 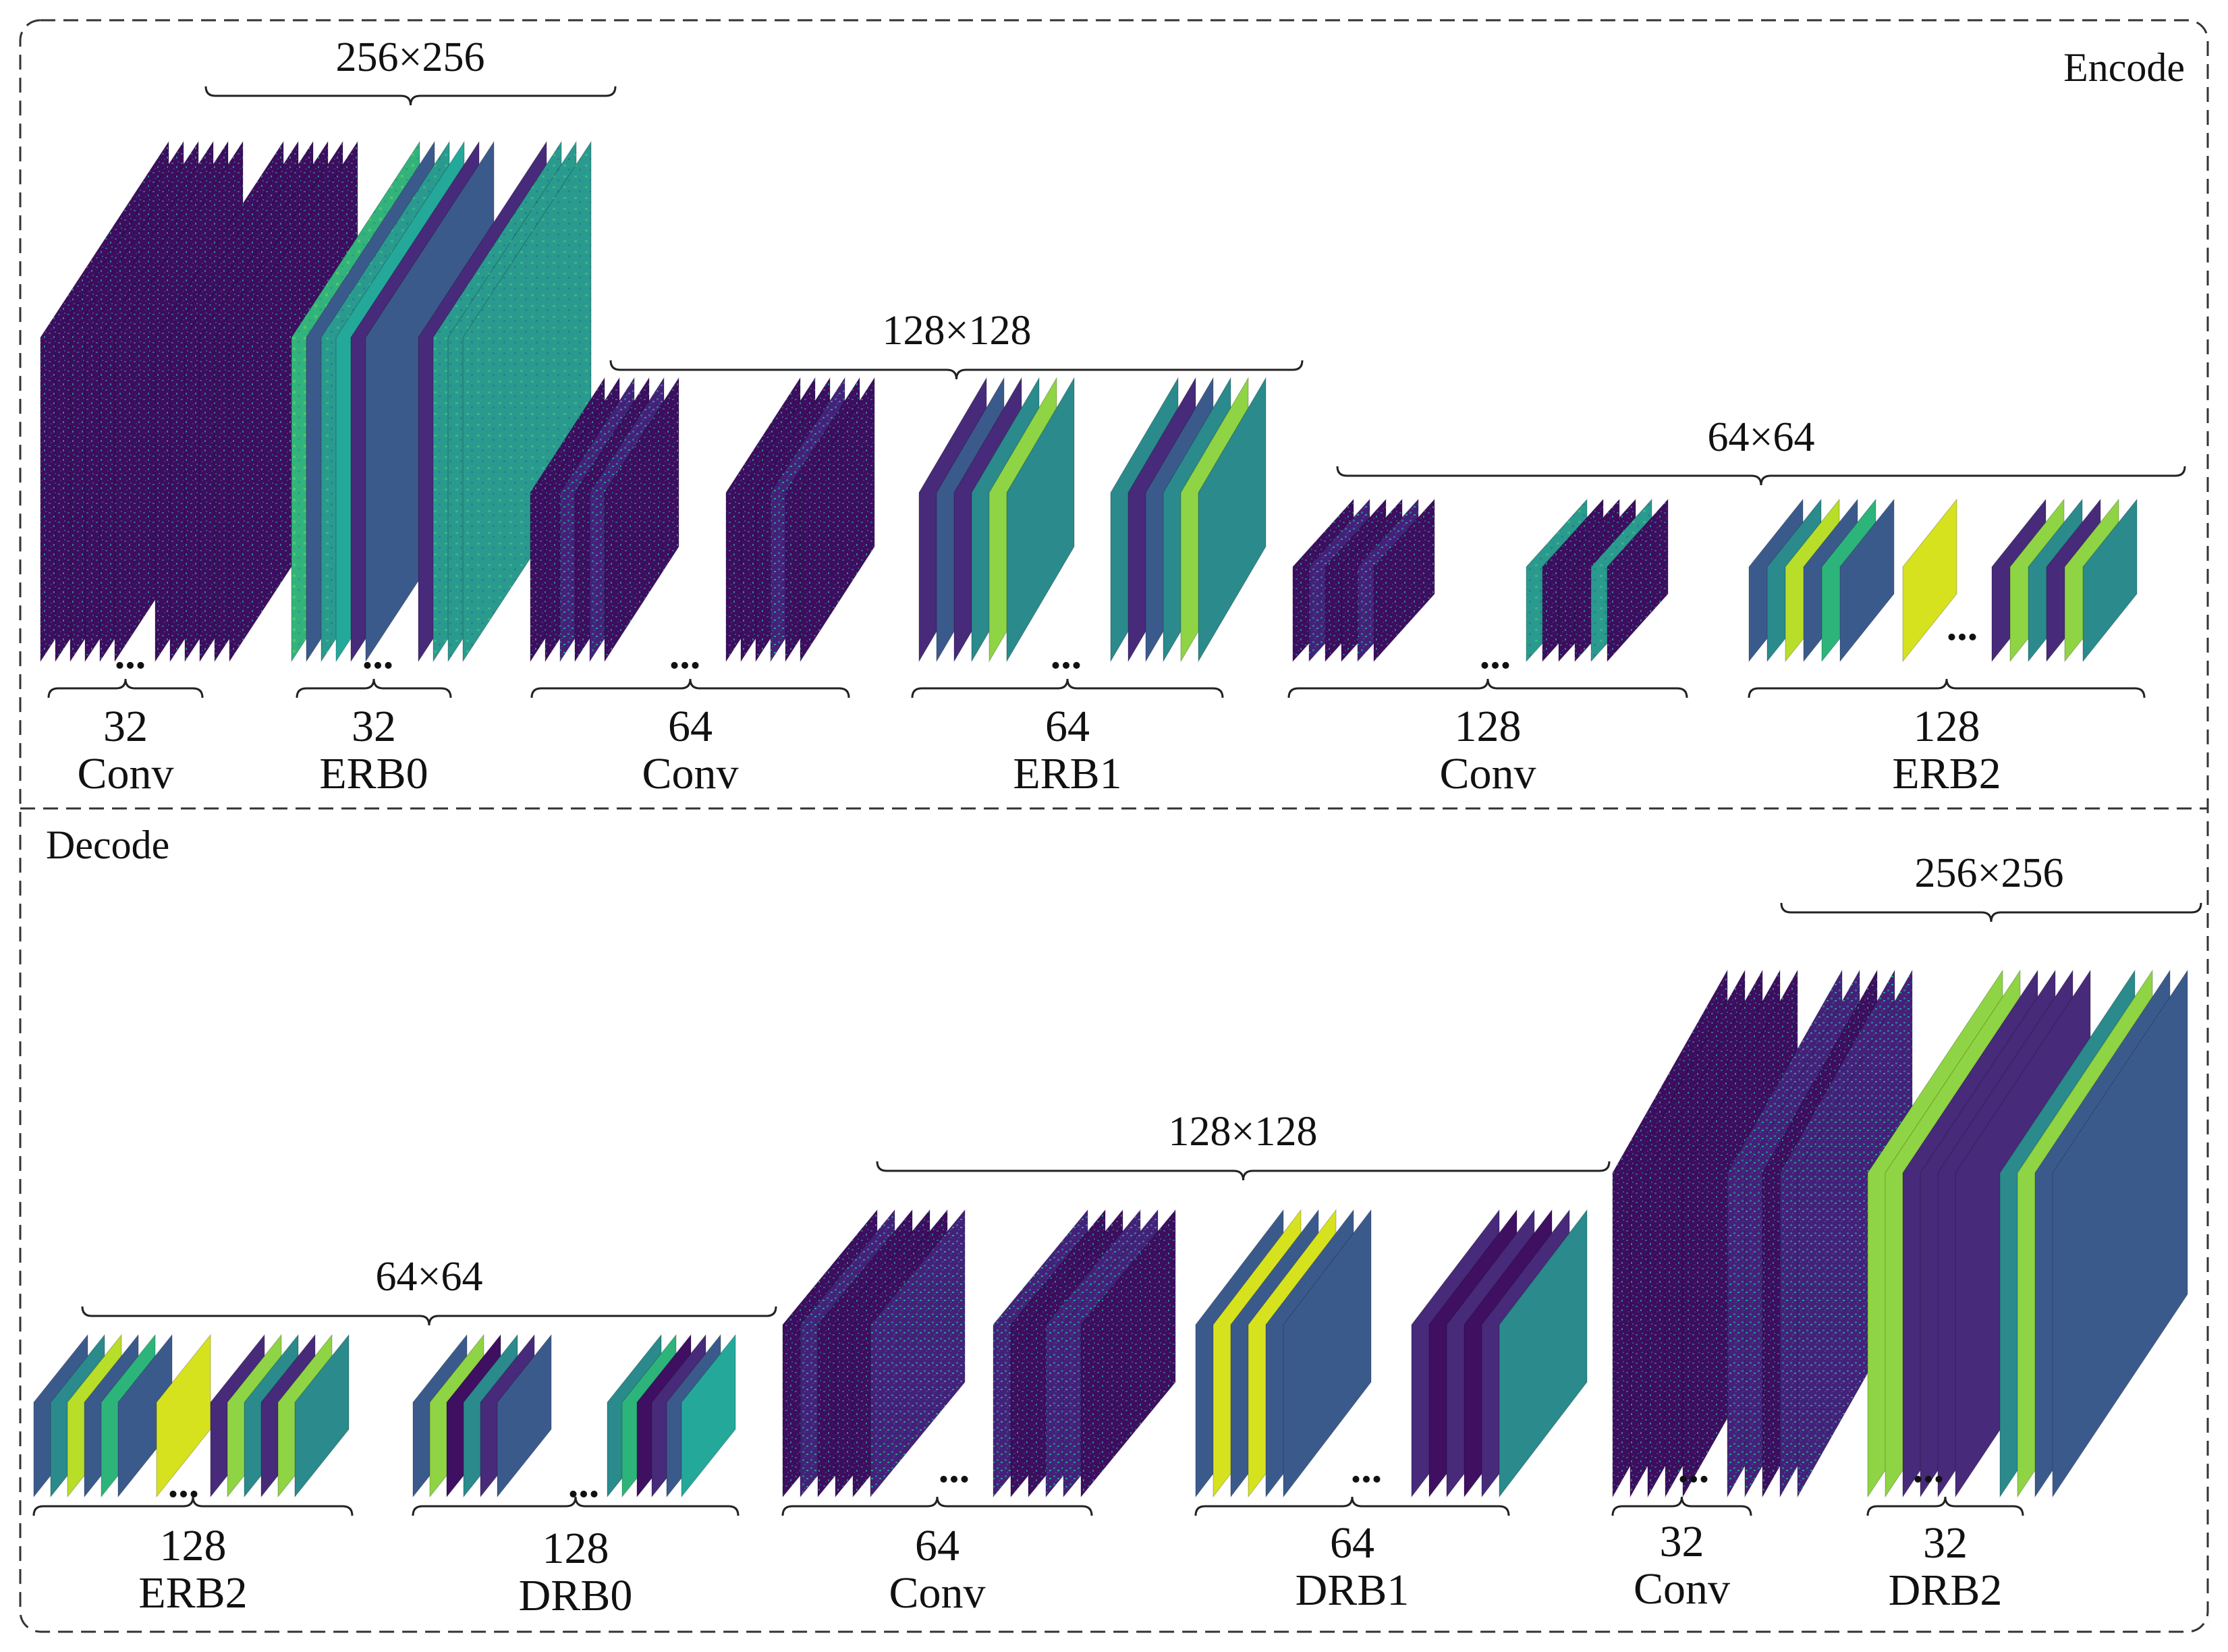 What do you see at coordinates (1946, 1590) in the screenshot?
I see `dec-block-5-name: DRB2` at bounding box center [1946, 1590].